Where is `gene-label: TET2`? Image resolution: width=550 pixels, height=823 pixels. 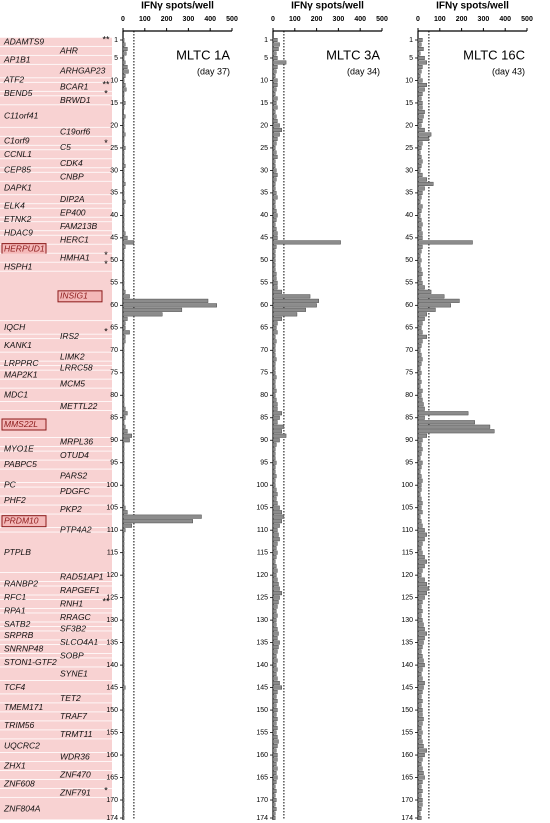 gene-label: TET2 is located at coordinates (70, 698).